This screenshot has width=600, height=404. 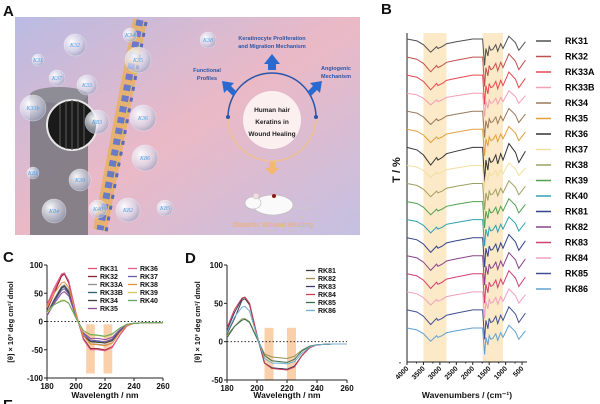 I want to click on ftir-x-axis-label: Wavenumbers / (cm⁻¹), so click(x=467, y=395).